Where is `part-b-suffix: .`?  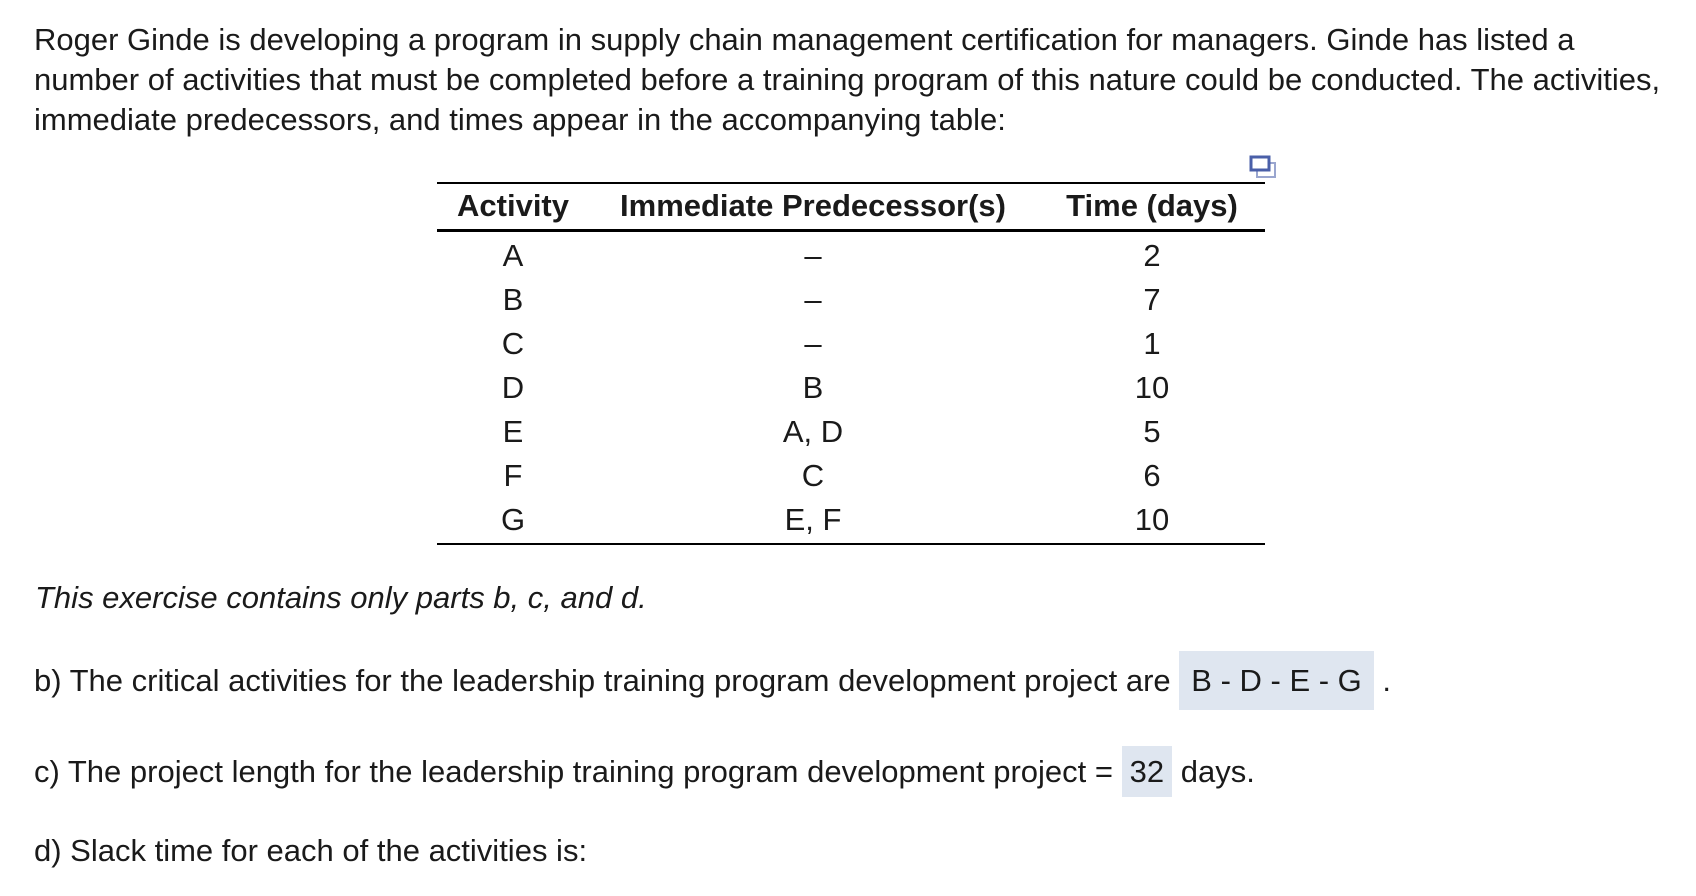 part-b-suffix: . is located at coordinates (1387, 680).